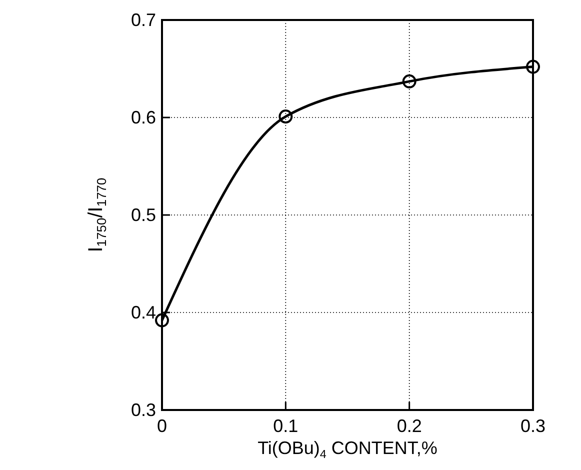 The width and height of the screenshot is (581, 470). I want to click on y-tick-label: 0.3, so click(143, 410).